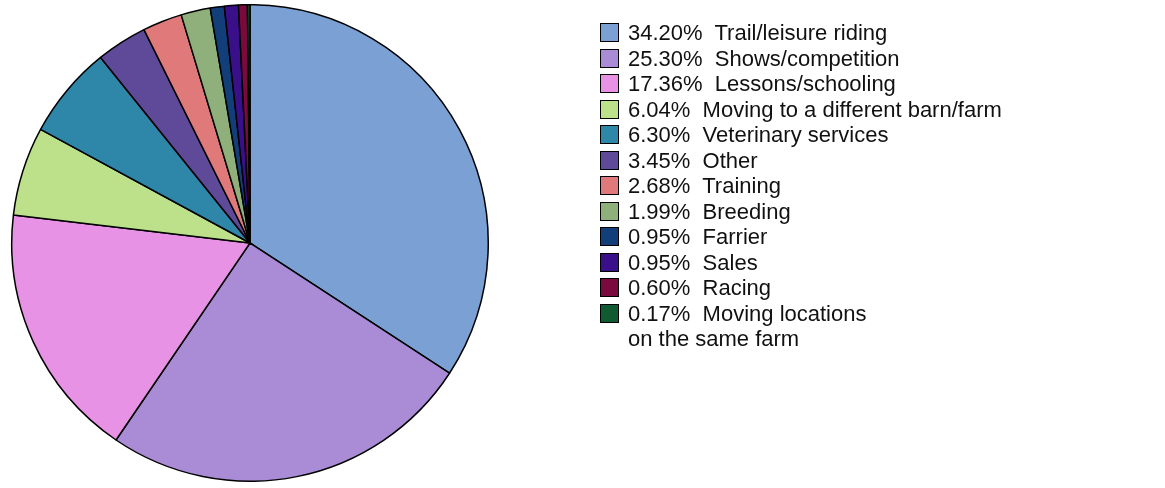  What do you see at coordinates (704, 186) in the screenshot?
I see `legend-label: 2.68% Training` at bounding box center [704, 186].